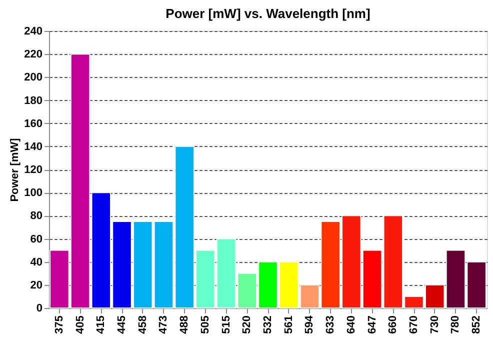 This screenshot has width=493, height=342. Describe the element at coordinates (330, 325) in the screenshot. I see `x-tick-label: 633` at that location.